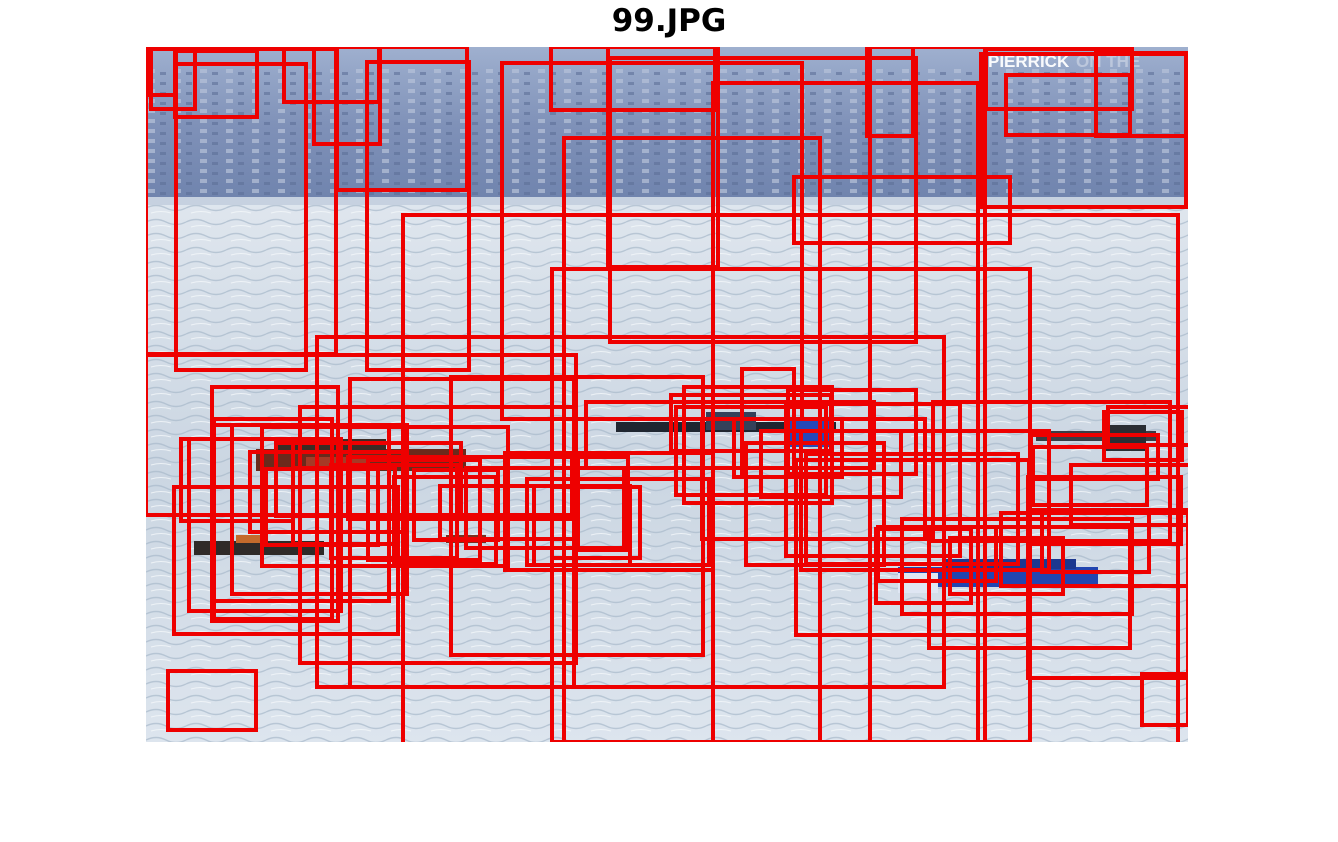  I want to click on photo-watermark: PIERRICK, so click(1029, 61).